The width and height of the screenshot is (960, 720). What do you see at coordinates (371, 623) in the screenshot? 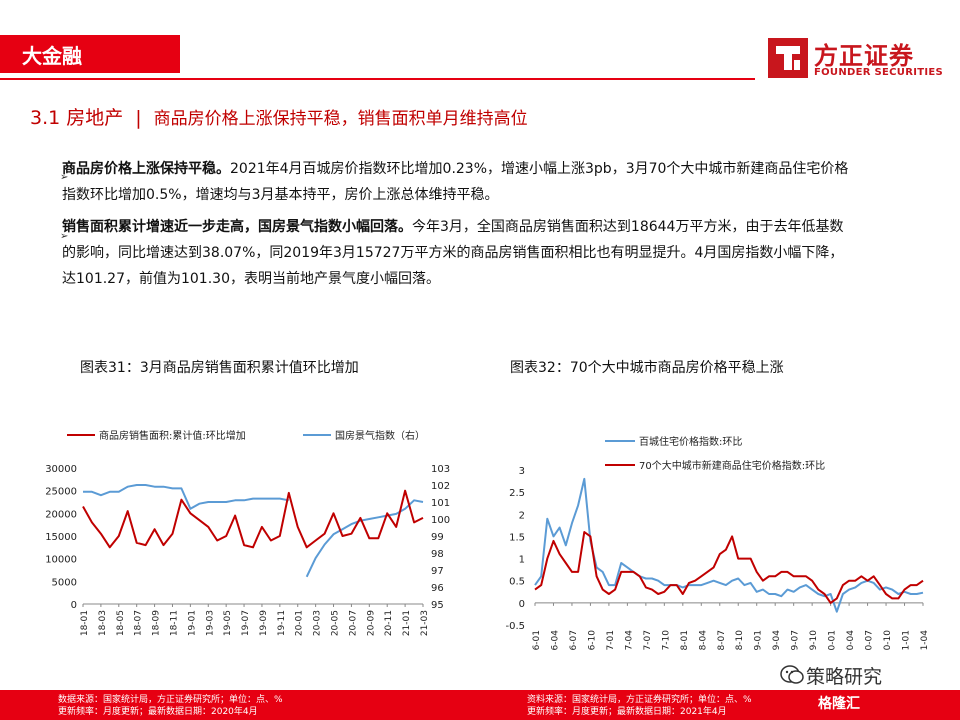
I see `x-tick-label: 20-09` at bounding box center [371, 623].